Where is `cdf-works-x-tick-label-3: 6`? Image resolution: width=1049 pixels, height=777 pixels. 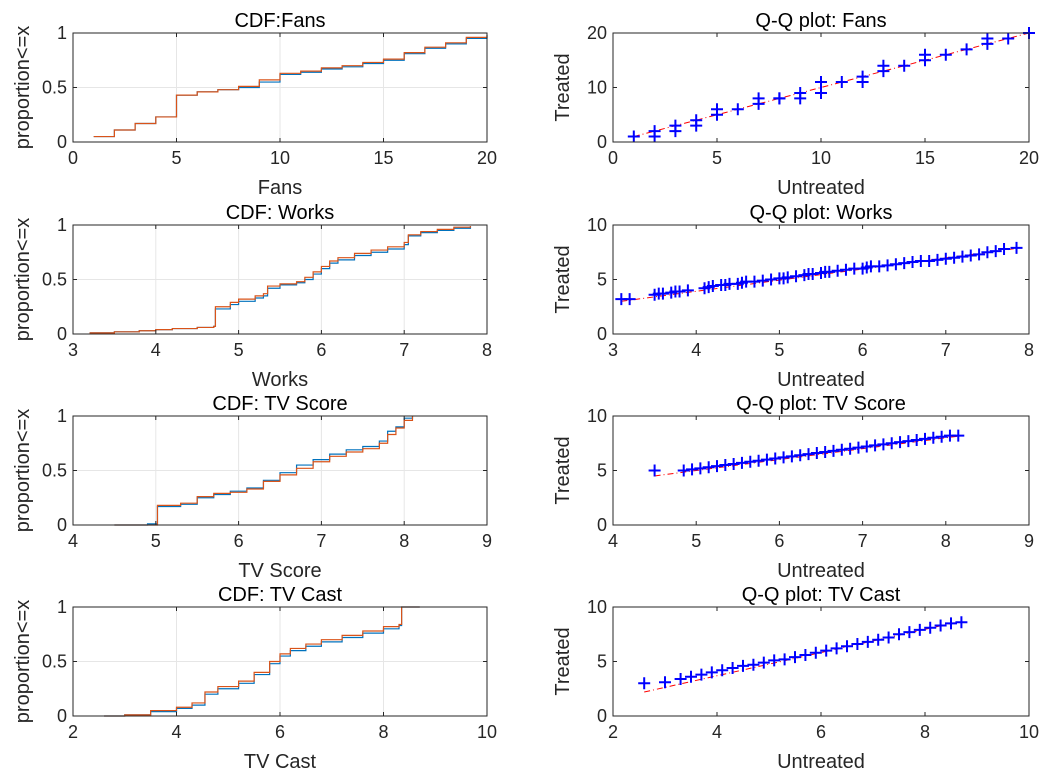
cdf-works-x-tick-label-3: 6 is located at coordinates (321, 350).